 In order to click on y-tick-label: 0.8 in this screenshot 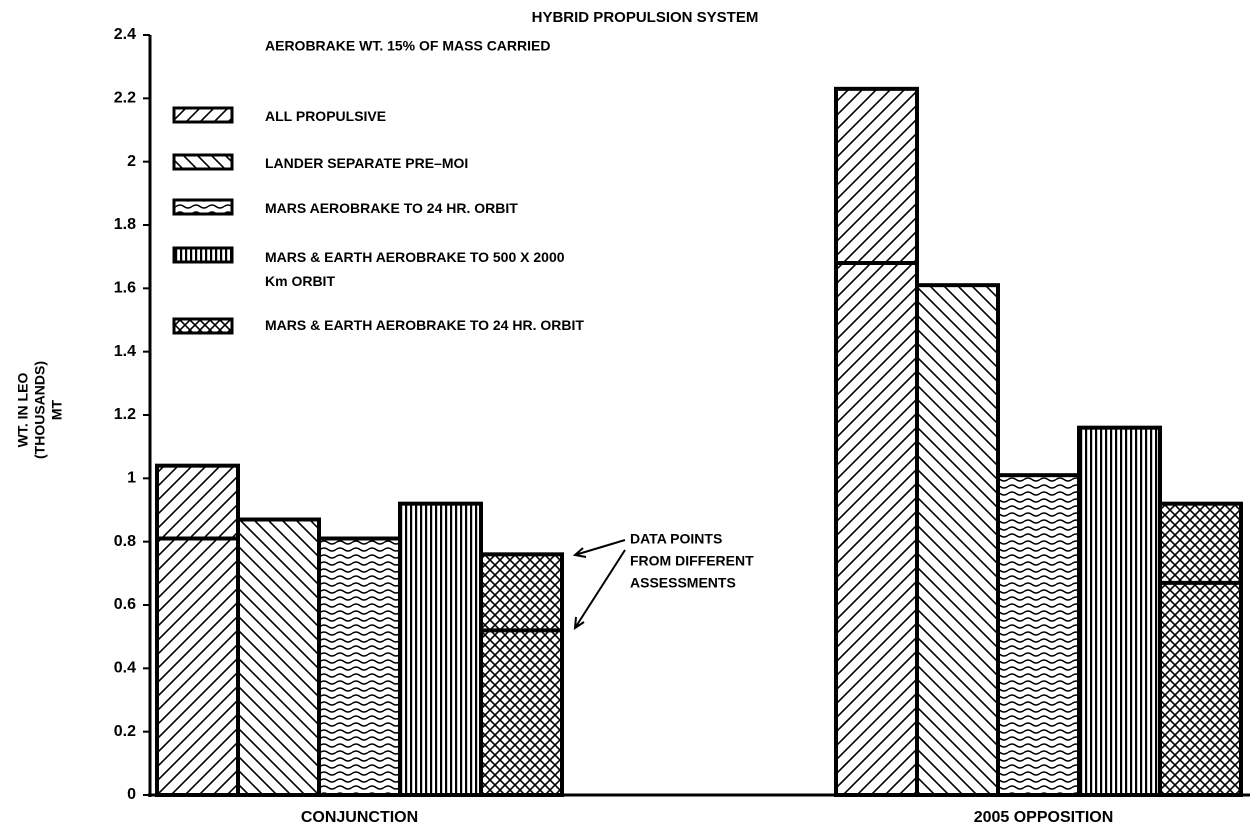, I will do `click(125, 541)`.